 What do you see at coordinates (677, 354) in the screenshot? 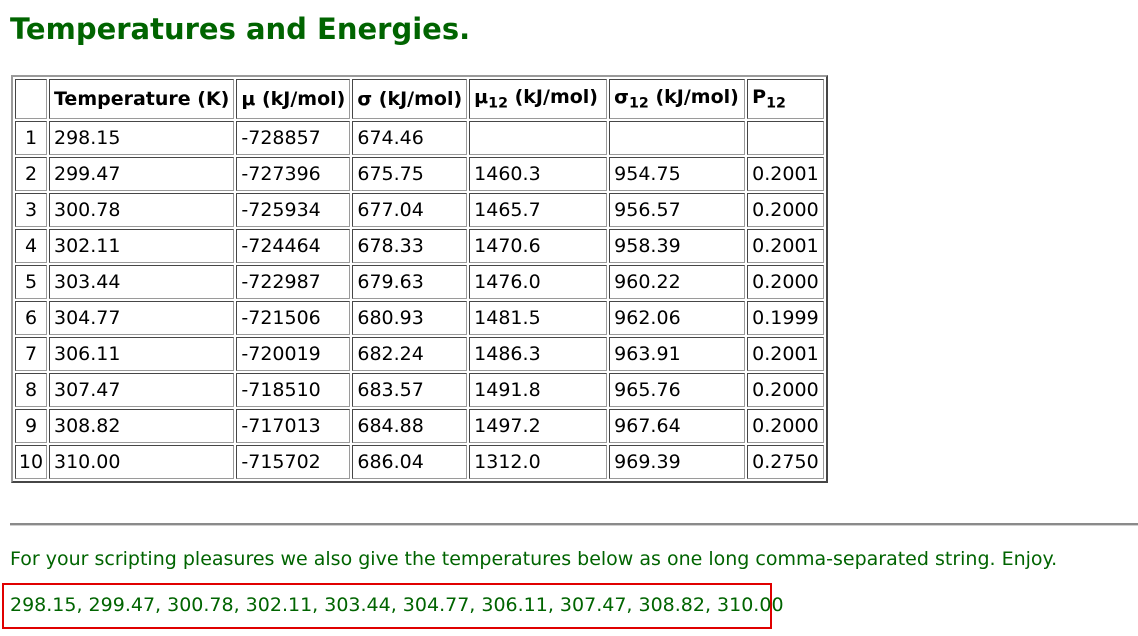
I see `cell-sigma12: 963.91` at bounding box center [677, 354].